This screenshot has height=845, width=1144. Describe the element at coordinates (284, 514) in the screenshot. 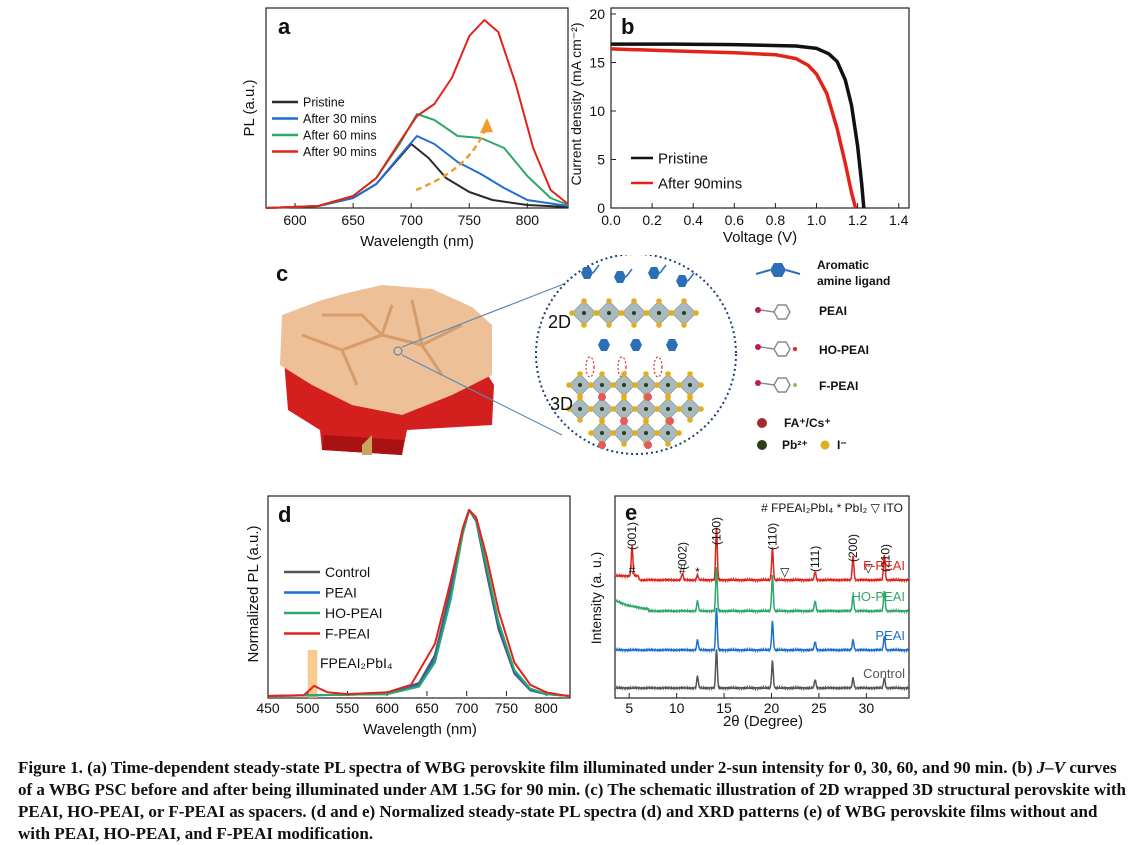

I see `panel-d-letter: d` at that location.